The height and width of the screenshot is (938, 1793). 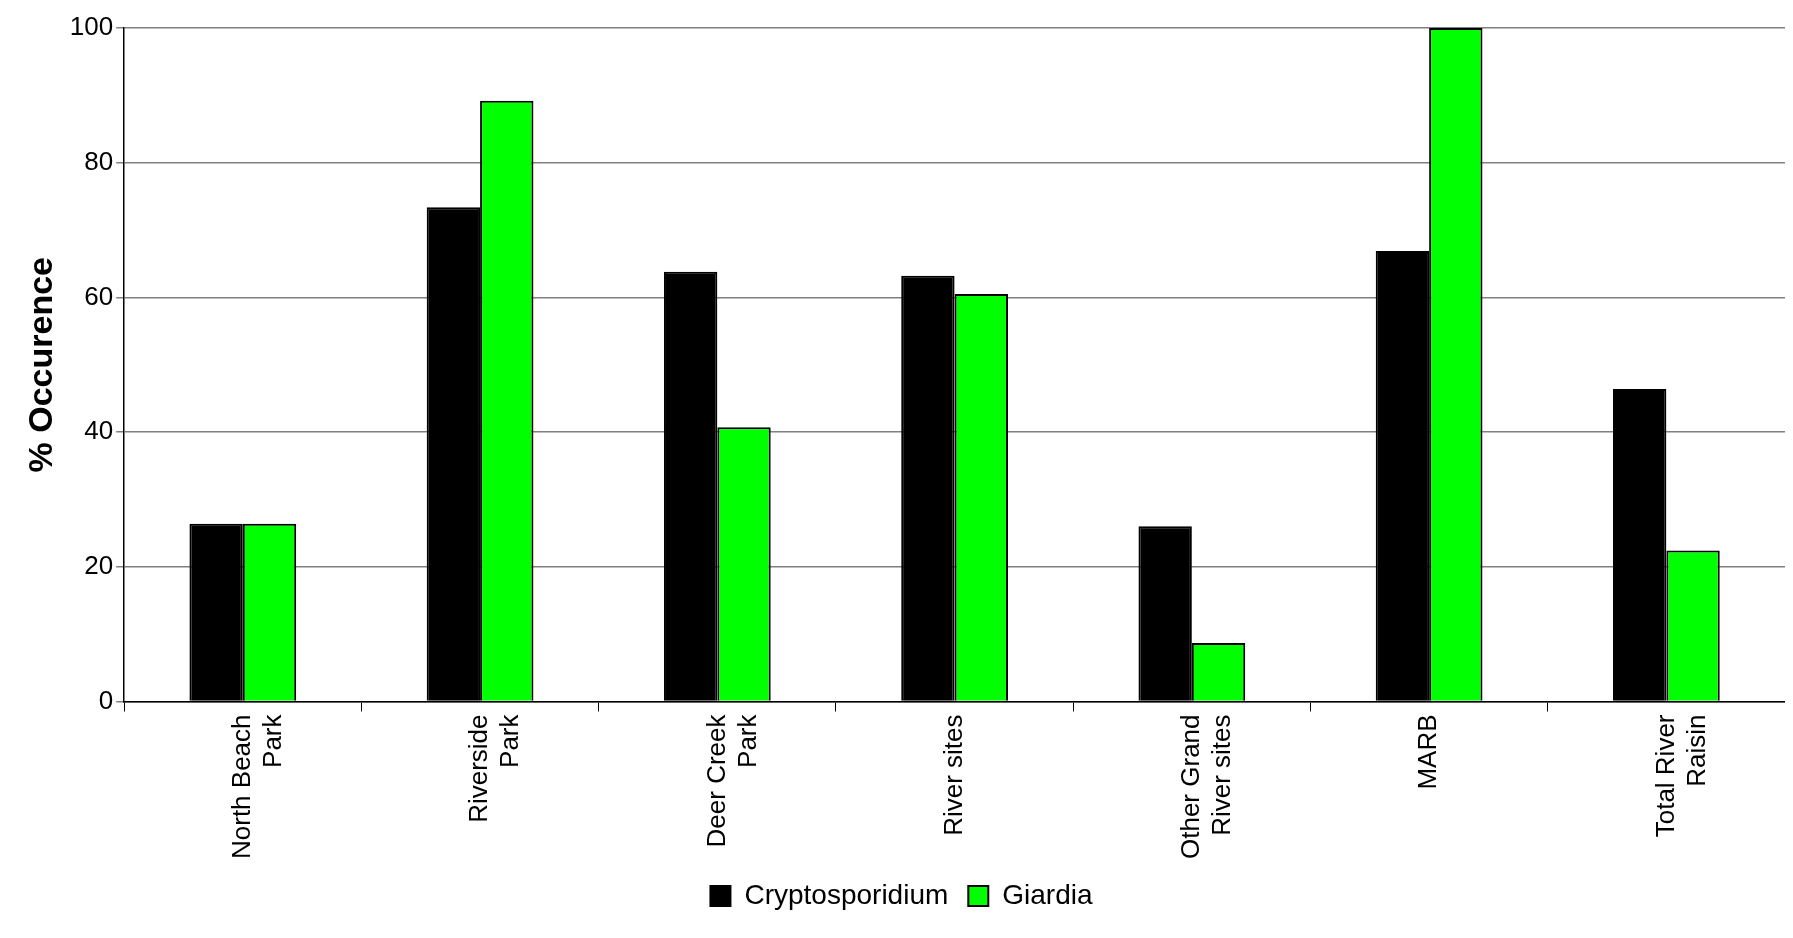 What do you see at coordinates (1047, 894) in the screenshot?
I see `legend-label: Giardia` at bounding box center [1047, 894].